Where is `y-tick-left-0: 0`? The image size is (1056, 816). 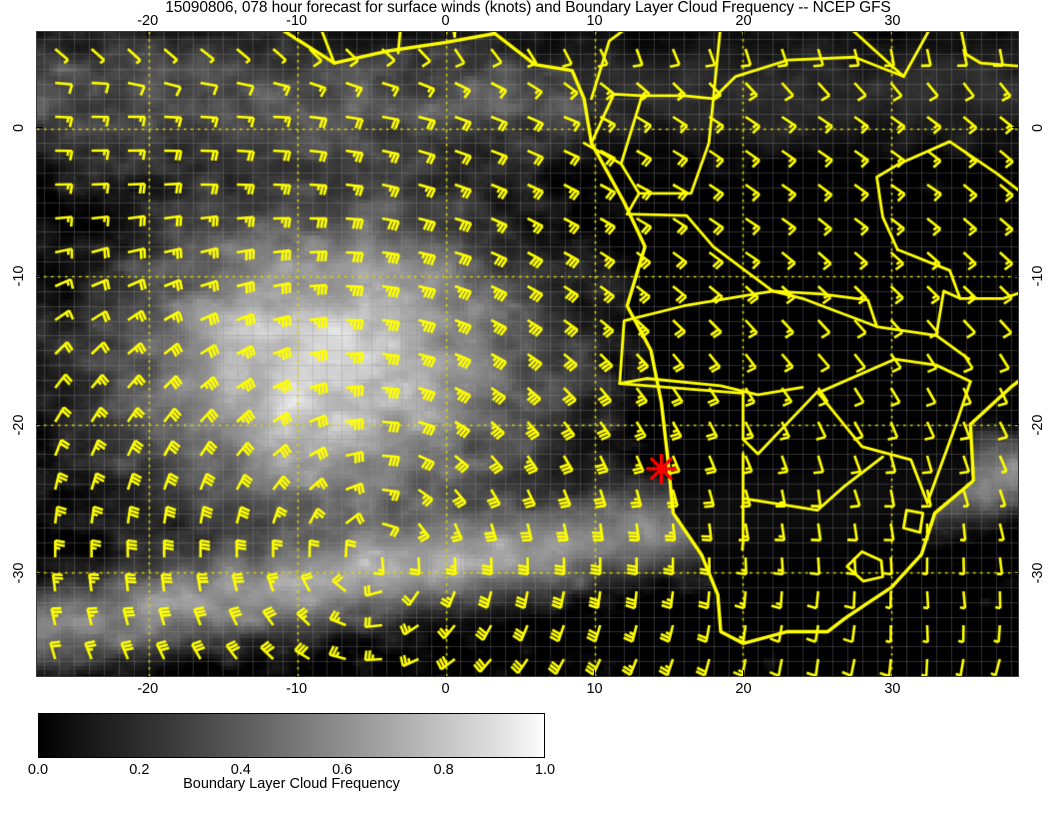
y-tick-left-0: 0 is located at coordinates (19, 127).